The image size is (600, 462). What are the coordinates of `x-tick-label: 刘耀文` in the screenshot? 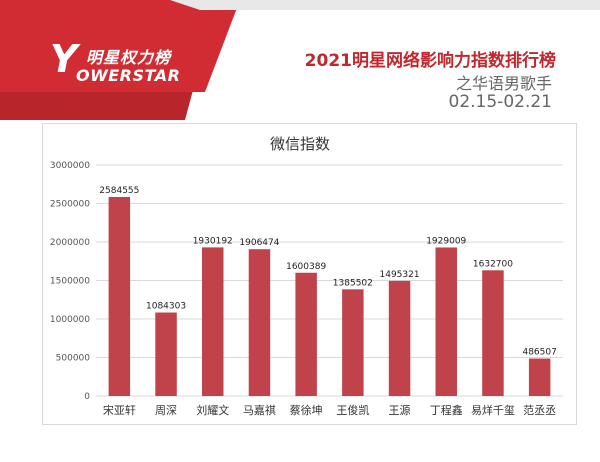 It's located at (212, 410).